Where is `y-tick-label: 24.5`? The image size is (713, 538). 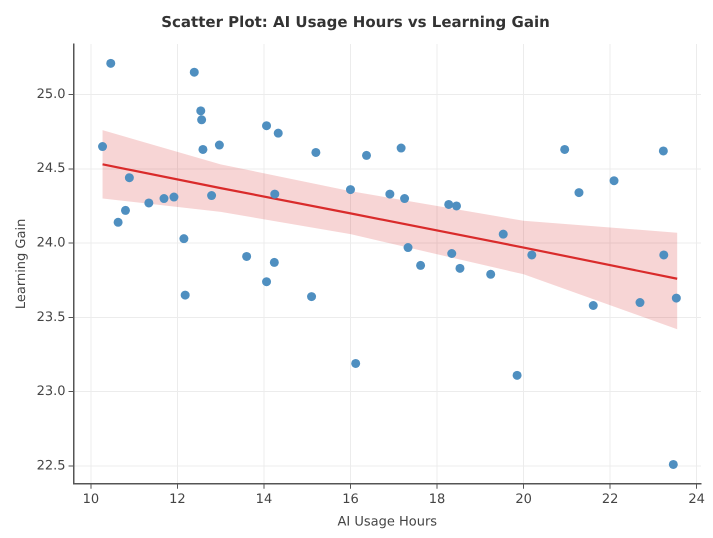 y-tick-label: 24.5 is located at coordinates (51, 168).